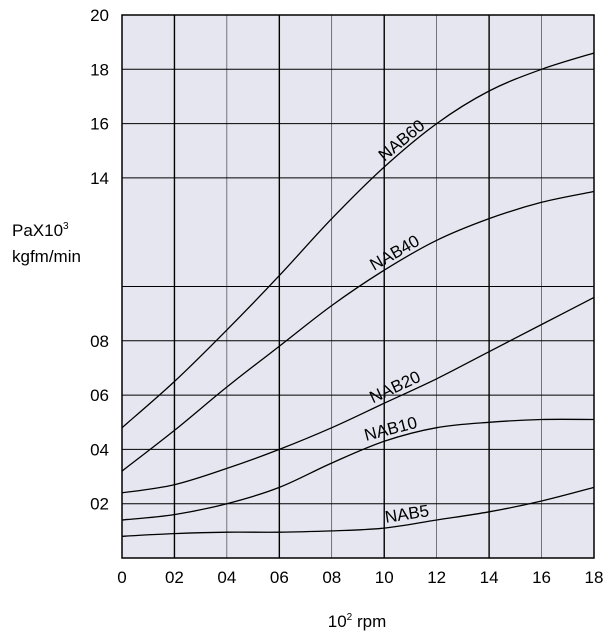  What do you see at coordinates (99, 124) in the screenshot?
I see `y-tick-label: 16` at bounding box center [99, 124].